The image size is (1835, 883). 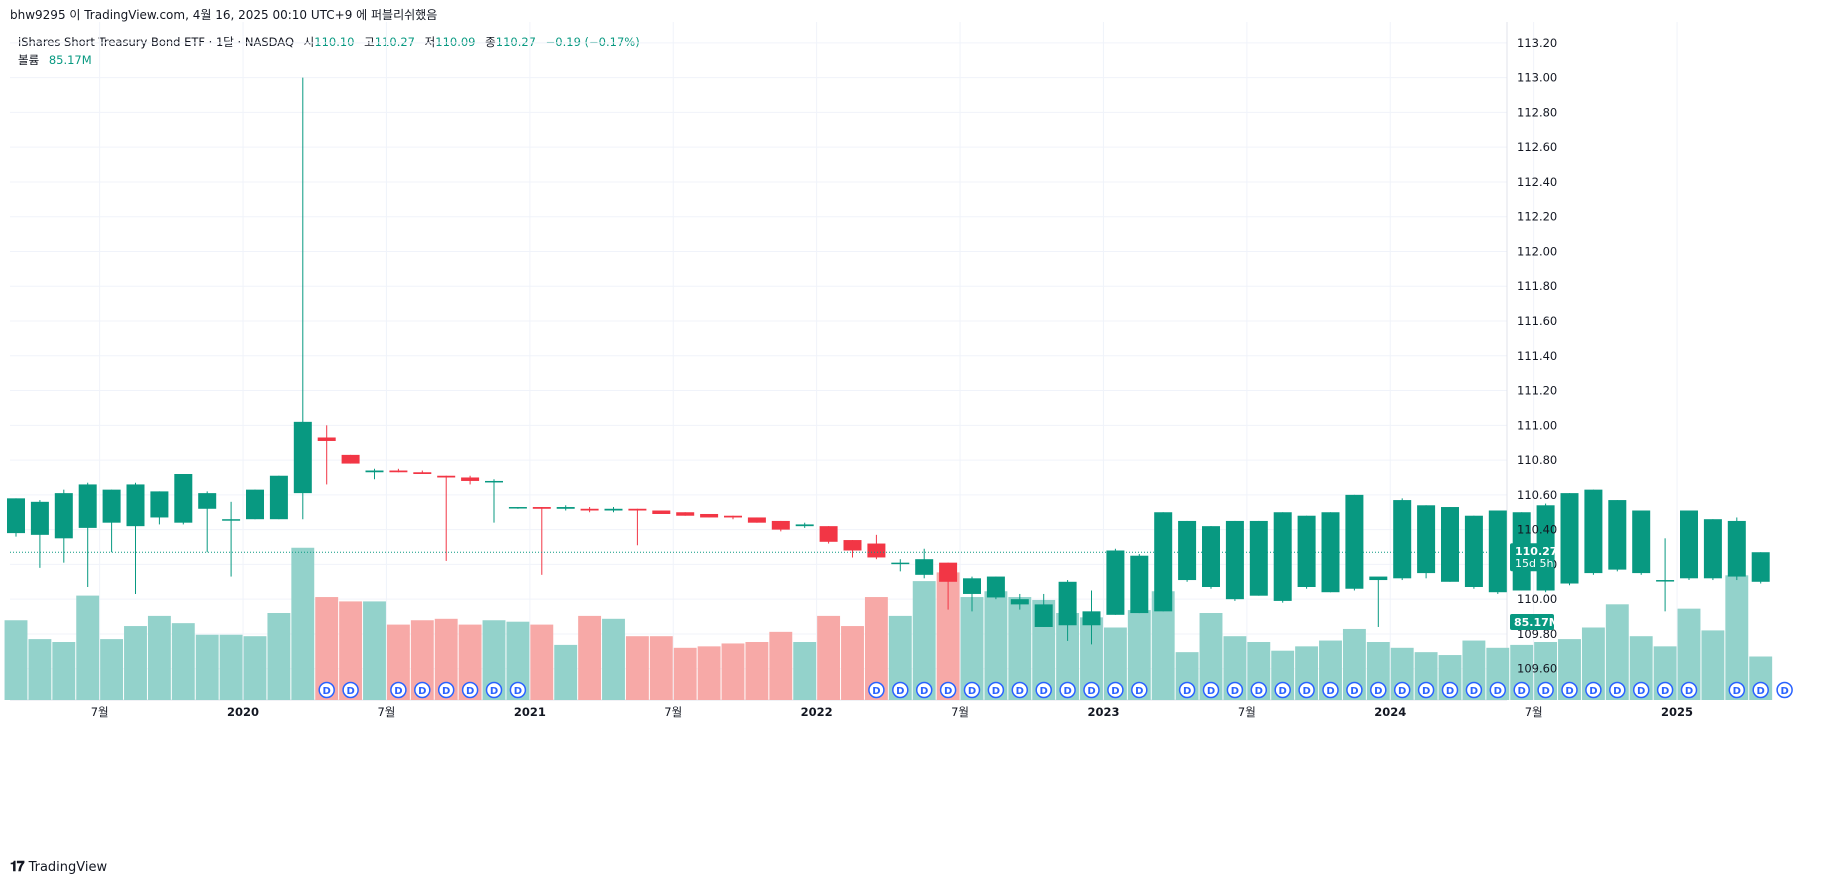 What do you see at coordinates (1677, 712) in the screenshot?
I see `time-tick-label: 2025` at bounding box center [1677, 712].